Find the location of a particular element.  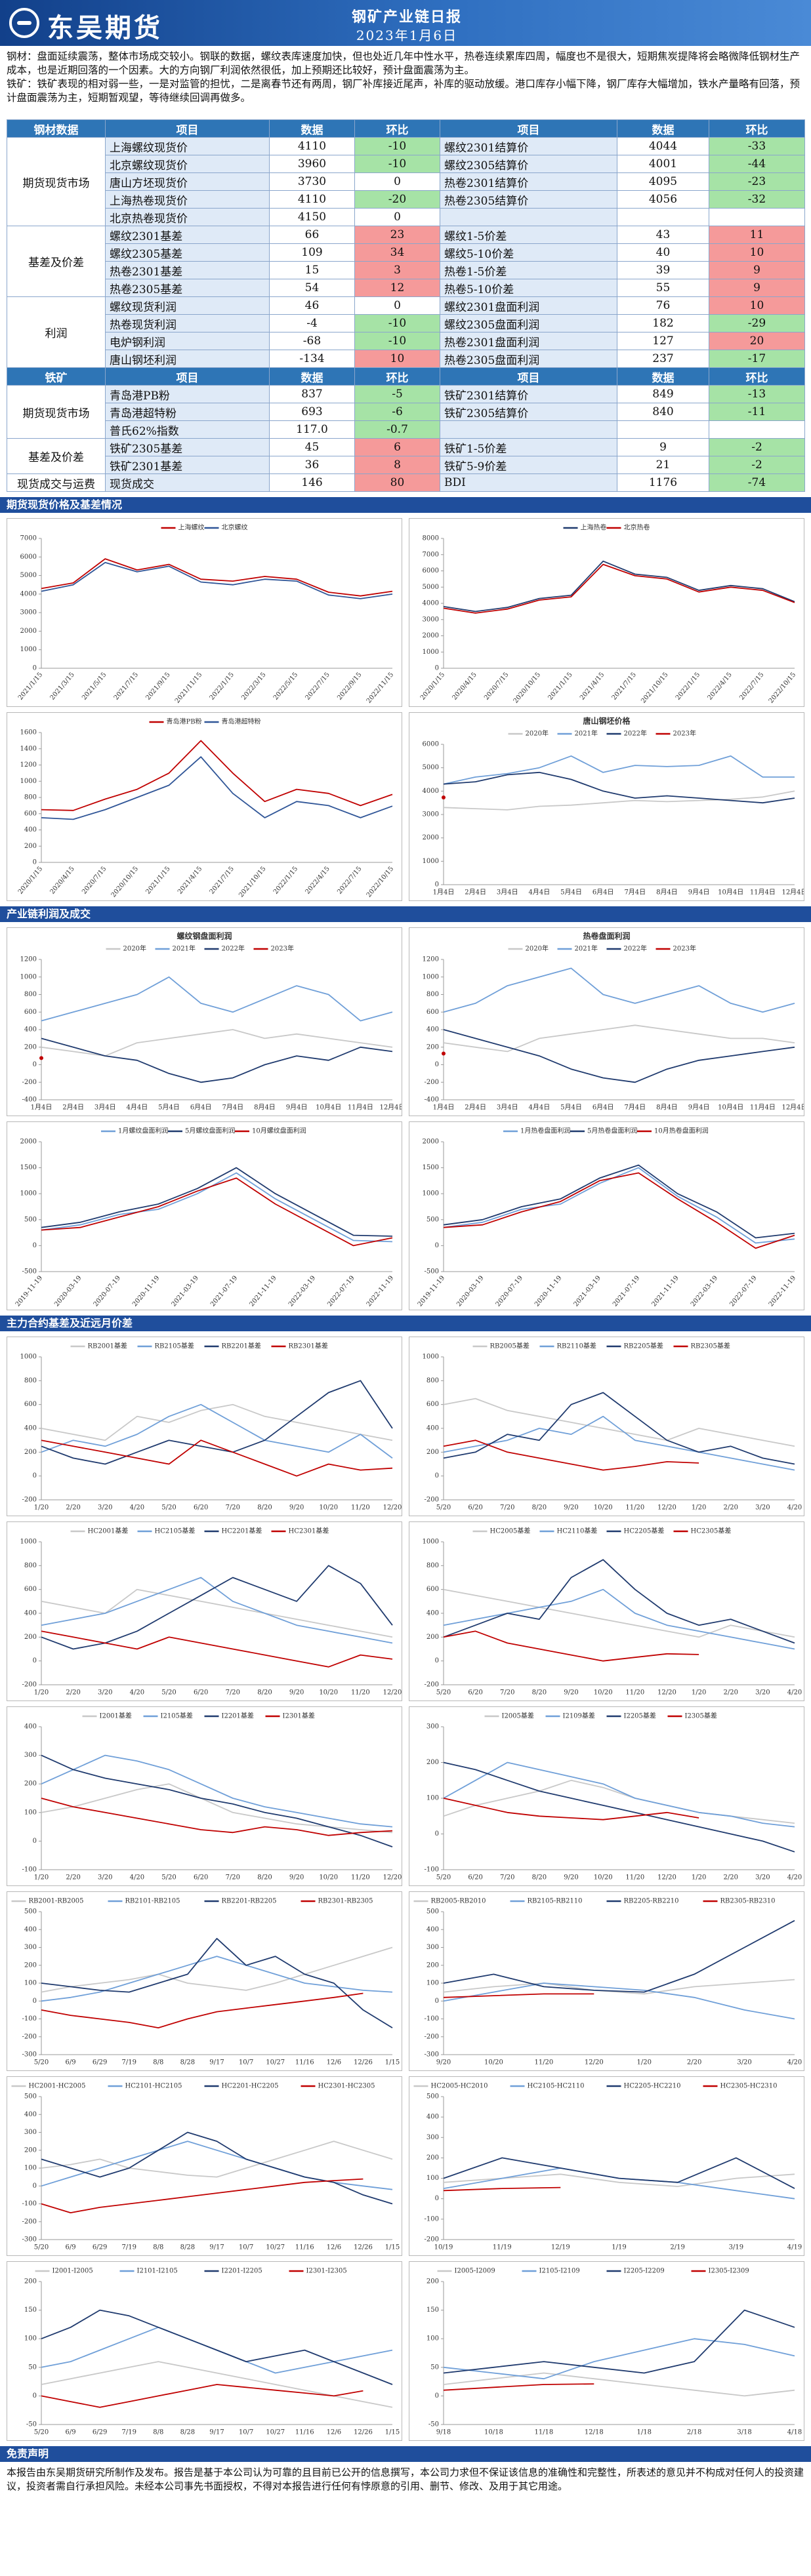

change-cell: 8 is located at coordinates (397, 465).